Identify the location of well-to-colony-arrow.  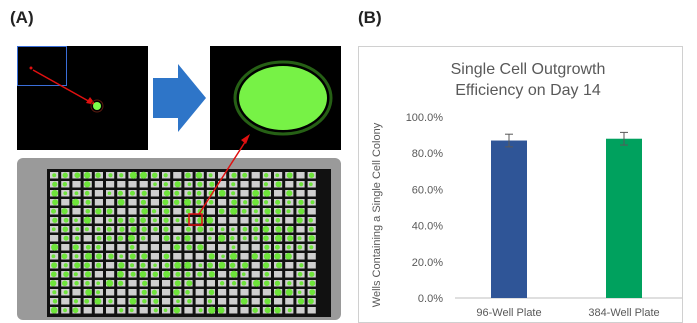
(223, 176).